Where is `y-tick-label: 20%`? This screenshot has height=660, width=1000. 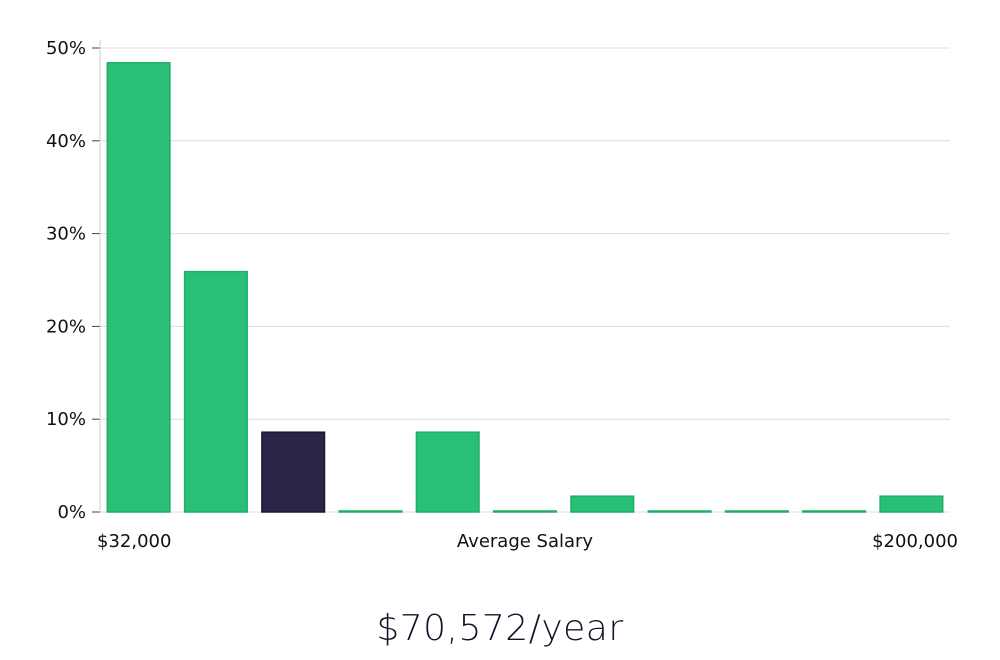 y-tick-label: 20% is located at coordinates (66, 326).